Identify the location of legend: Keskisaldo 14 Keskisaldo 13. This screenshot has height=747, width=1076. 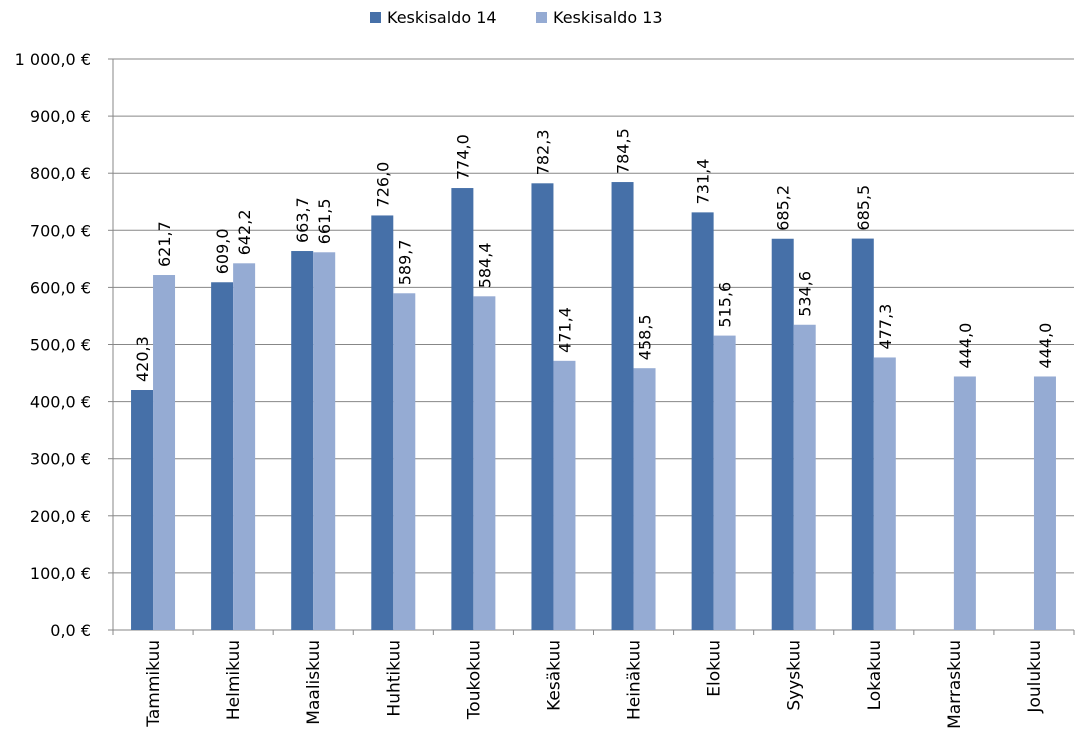
(538, 20).